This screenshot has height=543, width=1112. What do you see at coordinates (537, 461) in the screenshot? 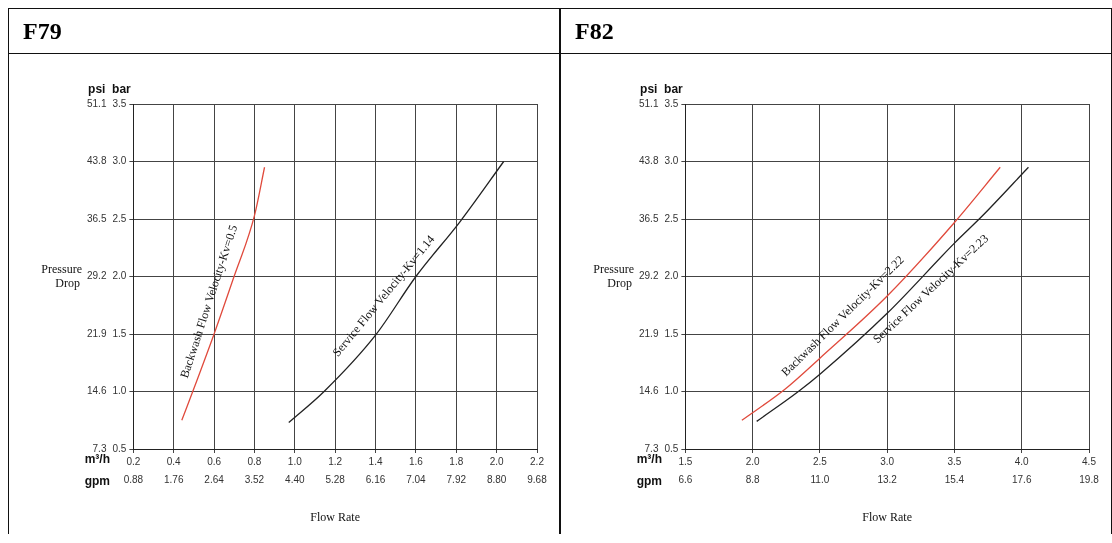
I see `x-tick-label: 2.2` at bounding box center [537, 461].